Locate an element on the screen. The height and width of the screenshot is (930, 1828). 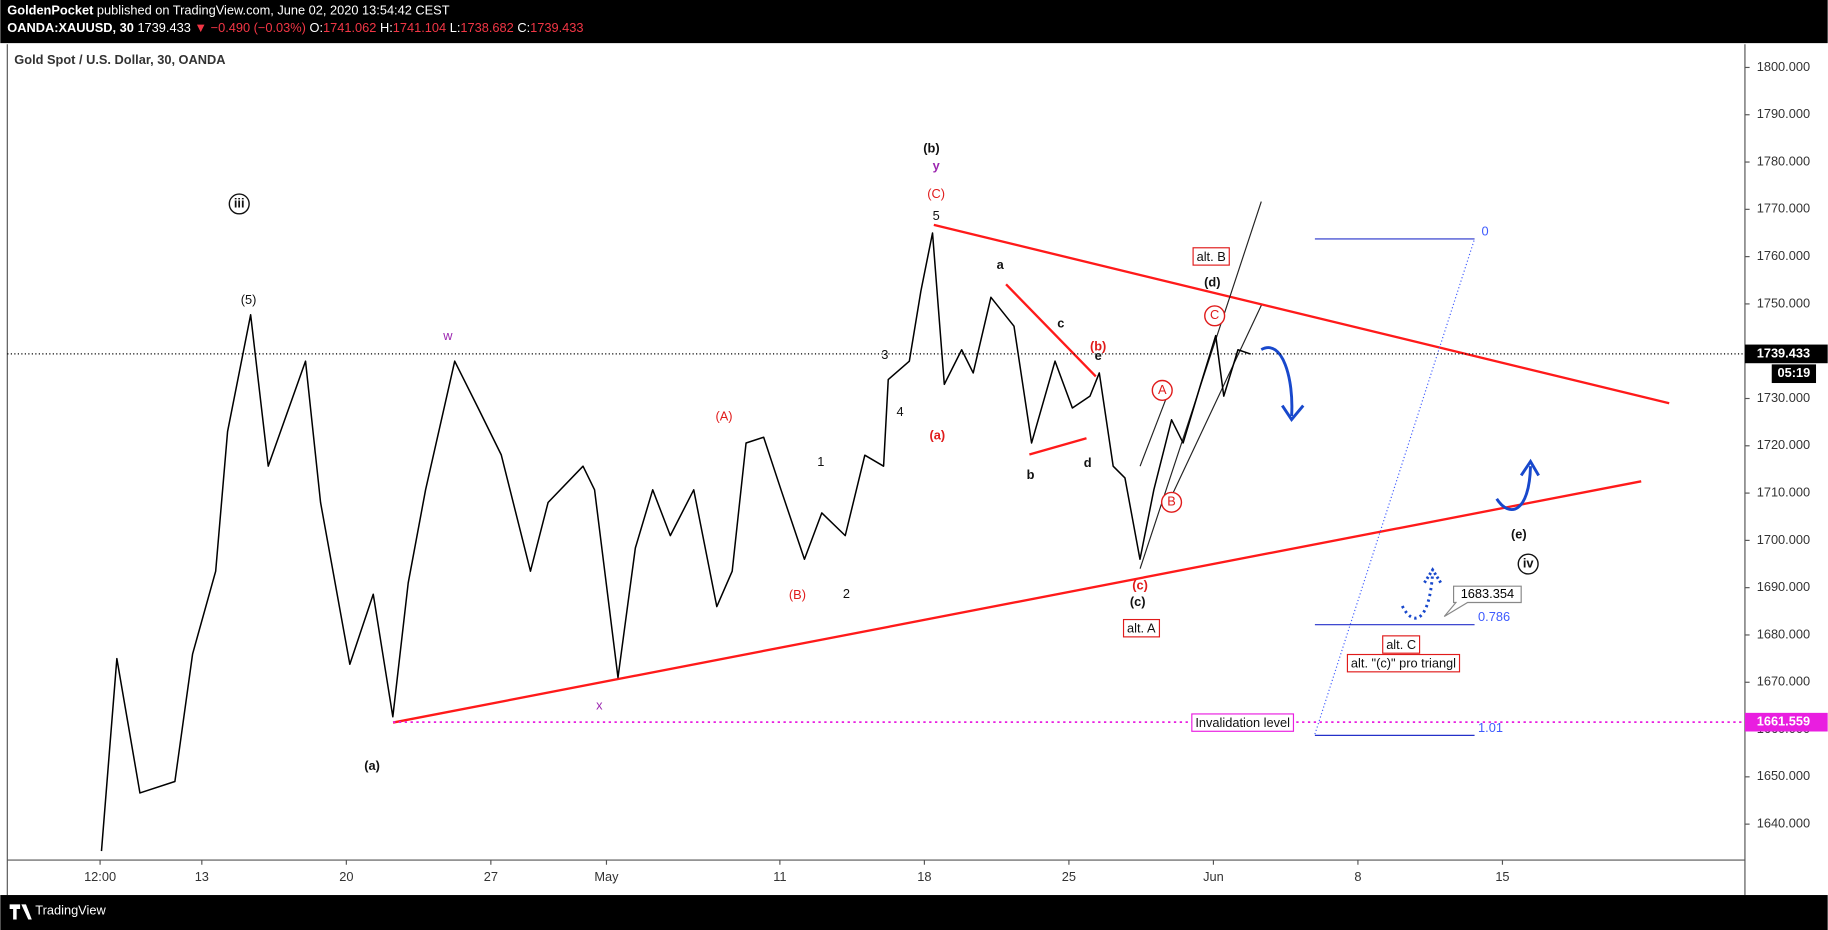
wave-label: 1 is located at coordinates (820, 461).